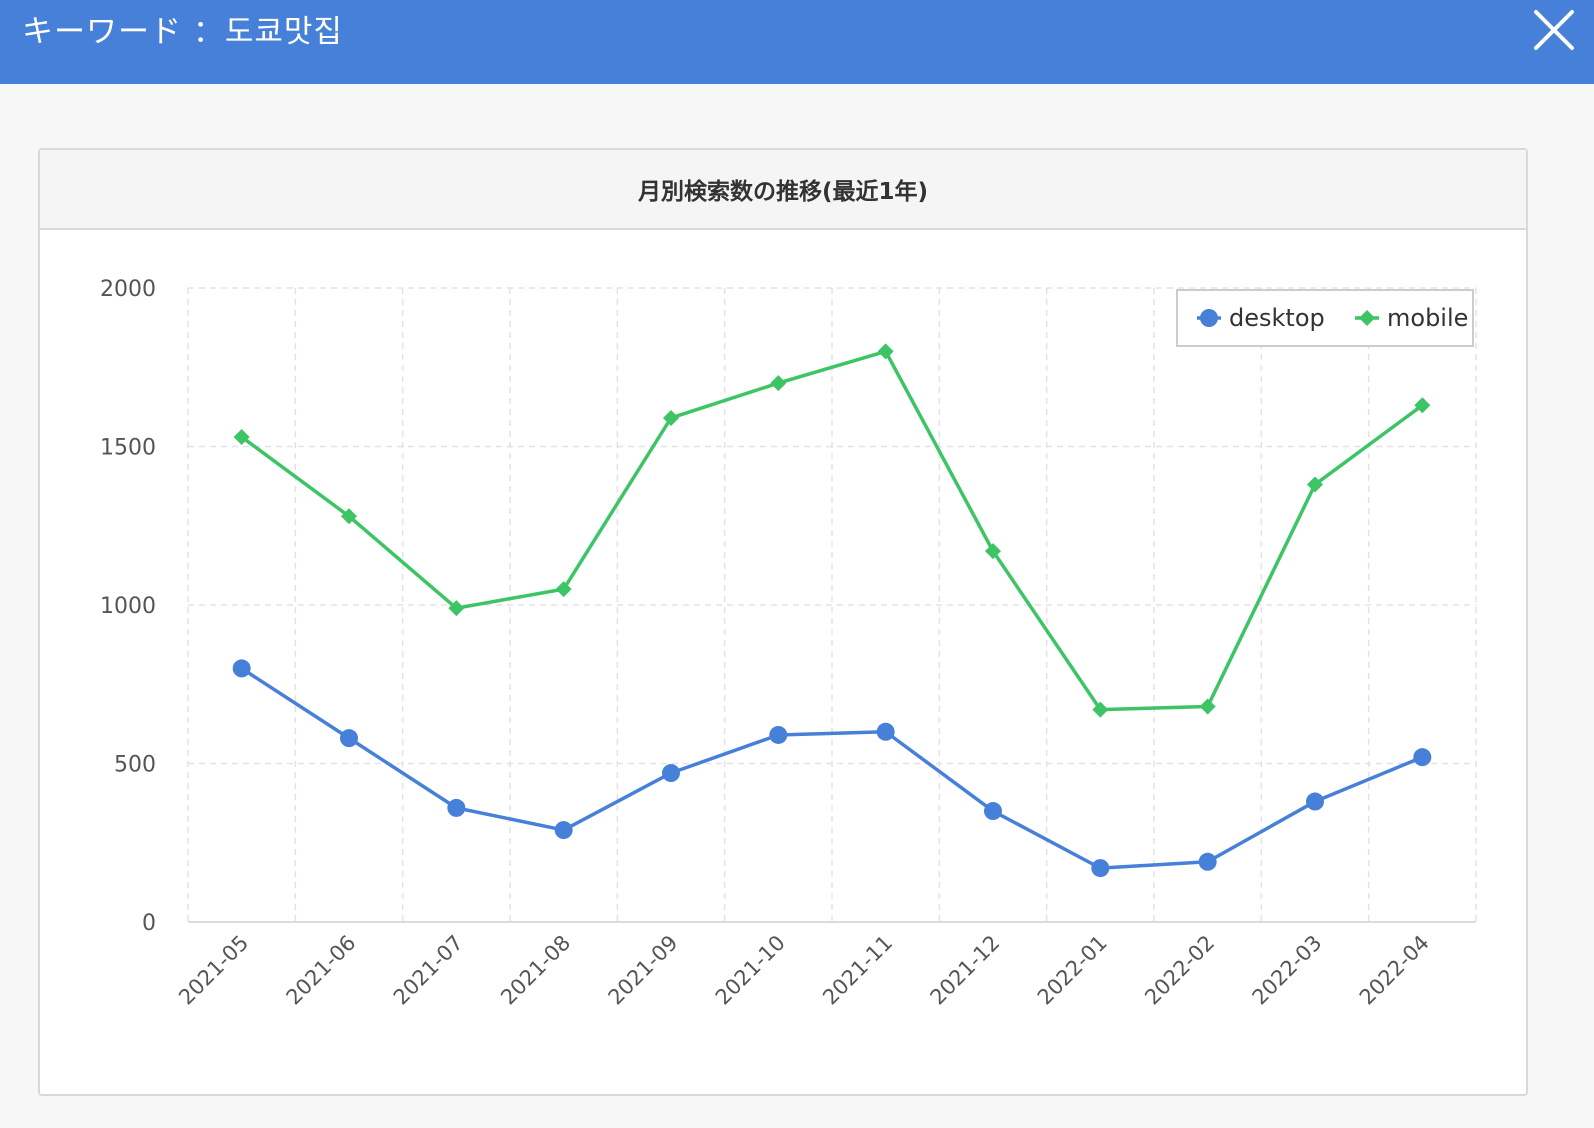 The width and height of the screenshot is (1594, 1128). What do you see at coordinates (1367, 318) in the screenshot?
I see `mobile-legend-marker` at bounding box center [1367, 318].